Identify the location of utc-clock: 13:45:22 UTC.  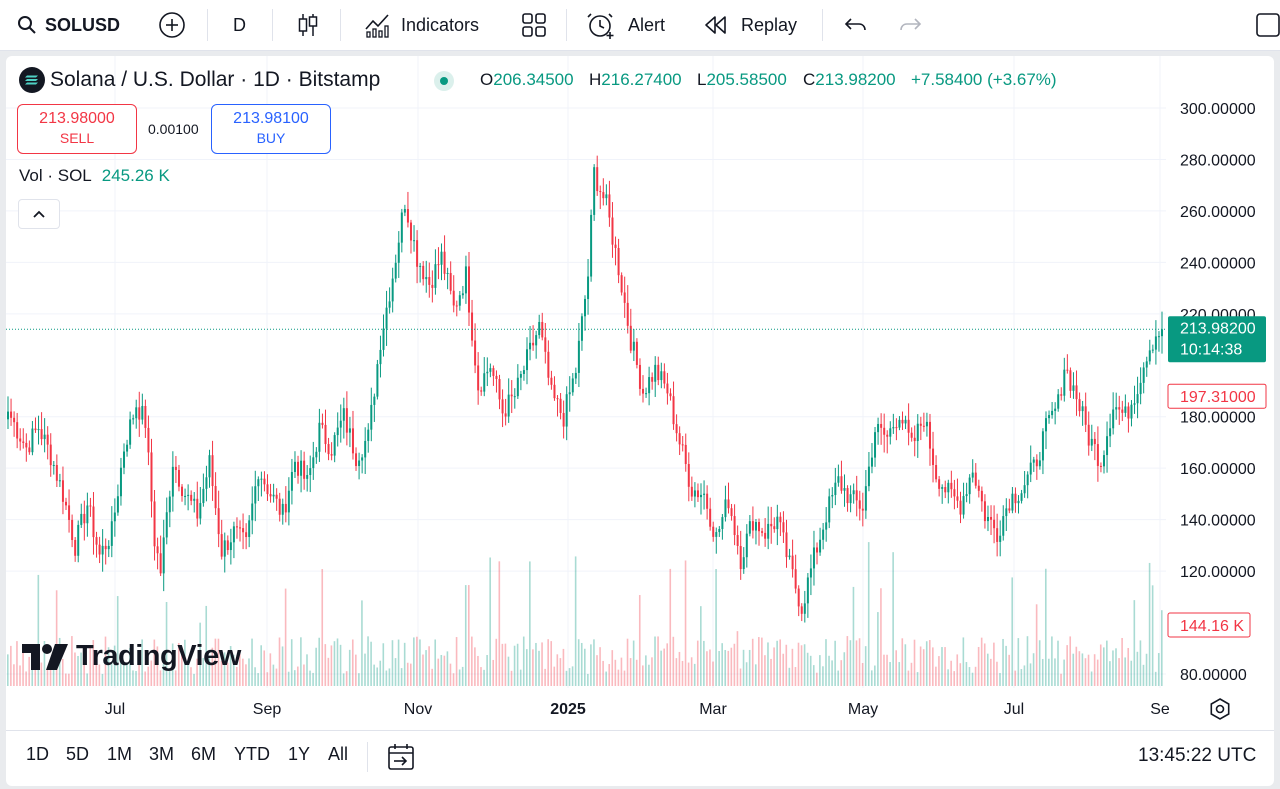
(1197, 755).